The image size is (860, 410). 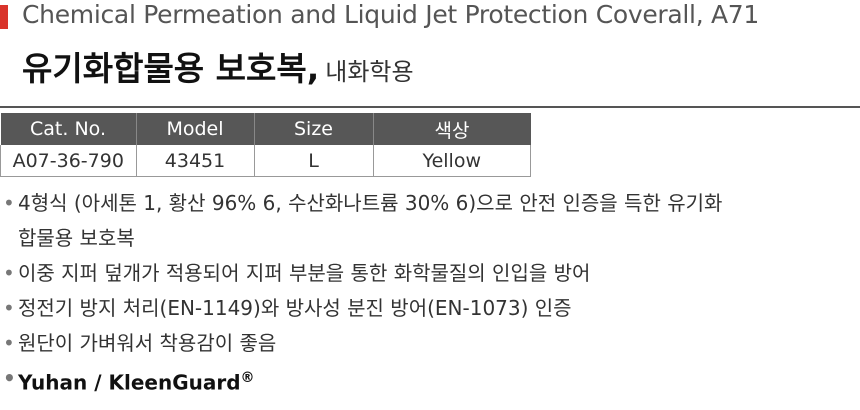 What do you see at coordinates (430, 107) in the screenshot?
I see `divider` at bounding box center [430, 107].